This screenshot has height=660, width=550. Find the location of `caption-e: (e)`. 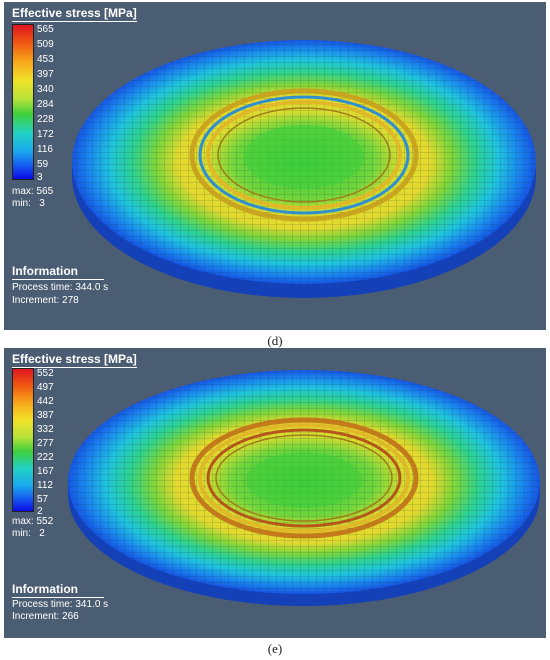

caption-e: (e) is located at coordinates (275, 648).